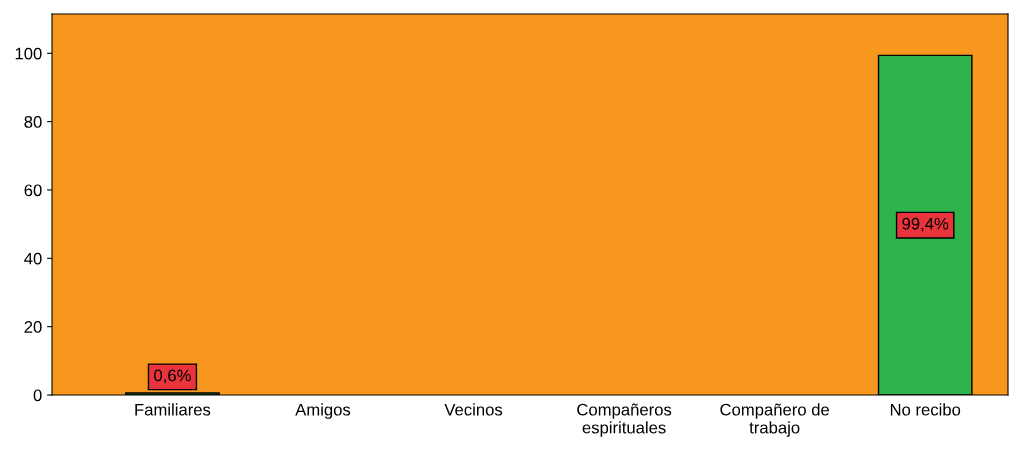  I want to click on y-tick-label: 80, so click(33, 122).